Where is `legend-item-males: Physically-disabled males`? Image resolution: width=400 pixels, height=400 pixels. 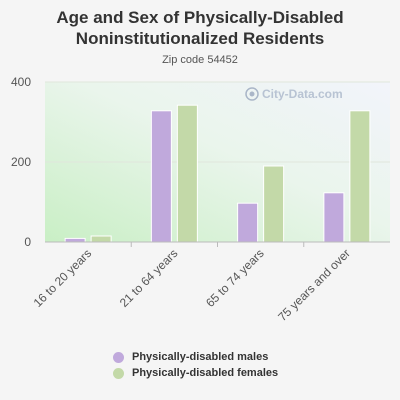
legend-item-males: Physically-disabled males is located at coordinates (195, 357).